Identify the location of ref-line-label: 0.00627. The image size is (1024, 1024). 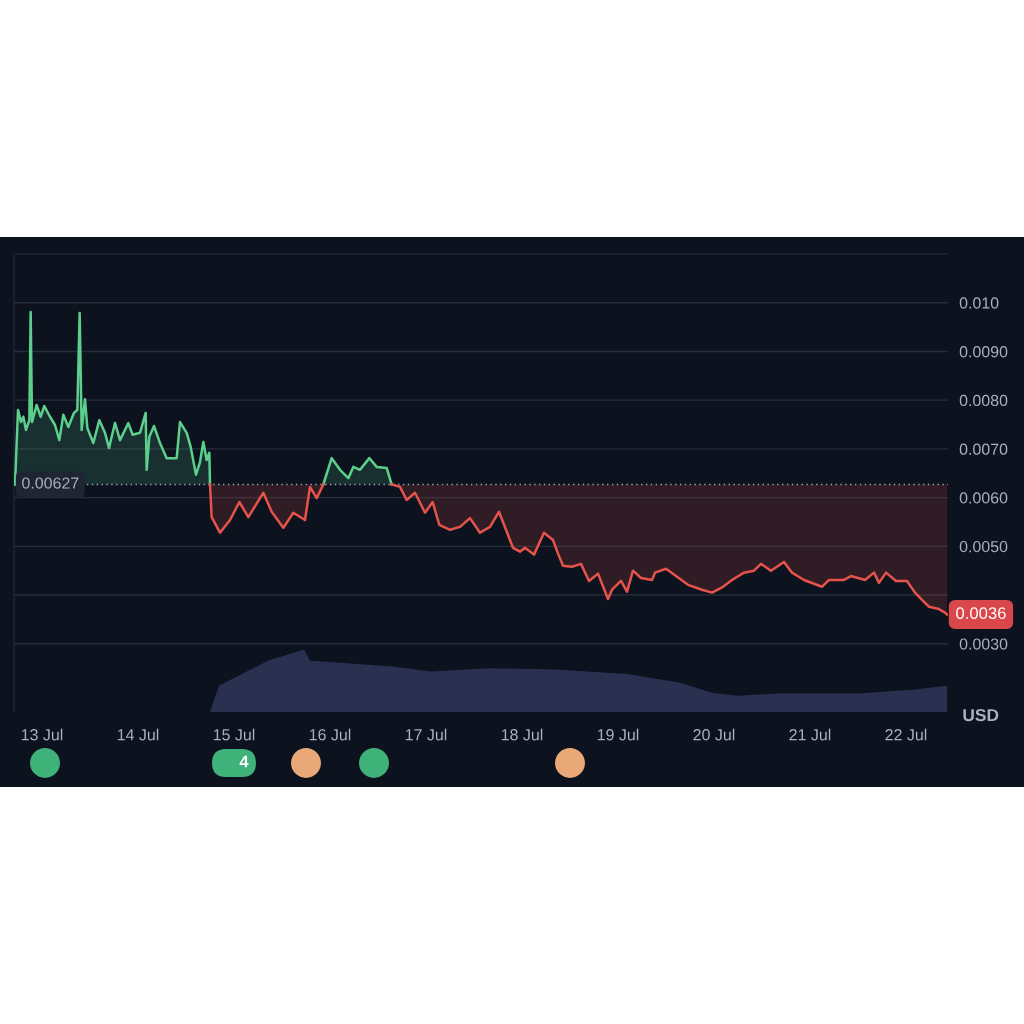
(50, 483).